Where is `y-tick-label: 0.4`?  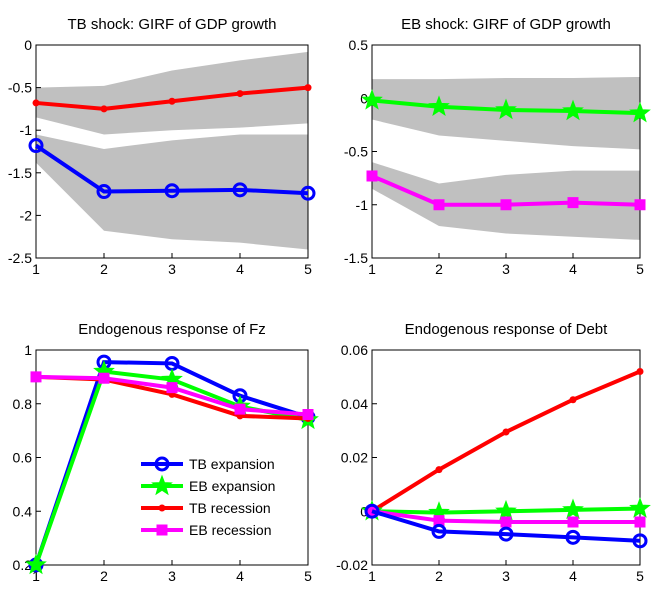 y-tick-label: 0.4 is located at coordinates (23, 511).